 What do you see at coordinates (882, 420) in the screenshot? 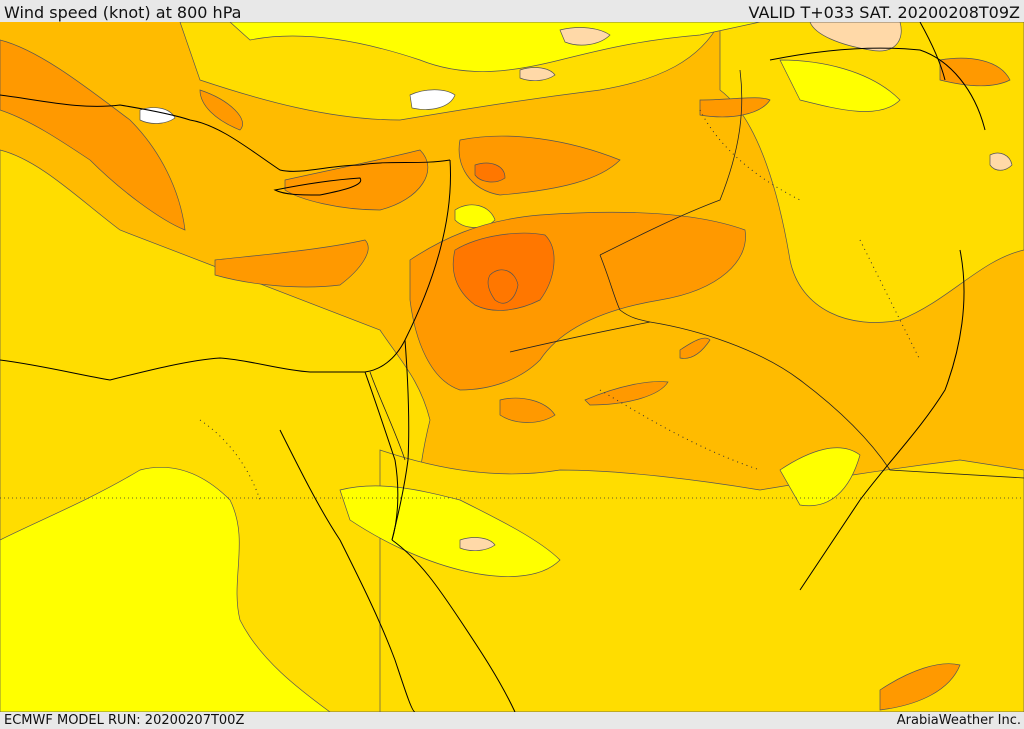
I see `coast-persian-gulf` at bounding box center [882, 420].